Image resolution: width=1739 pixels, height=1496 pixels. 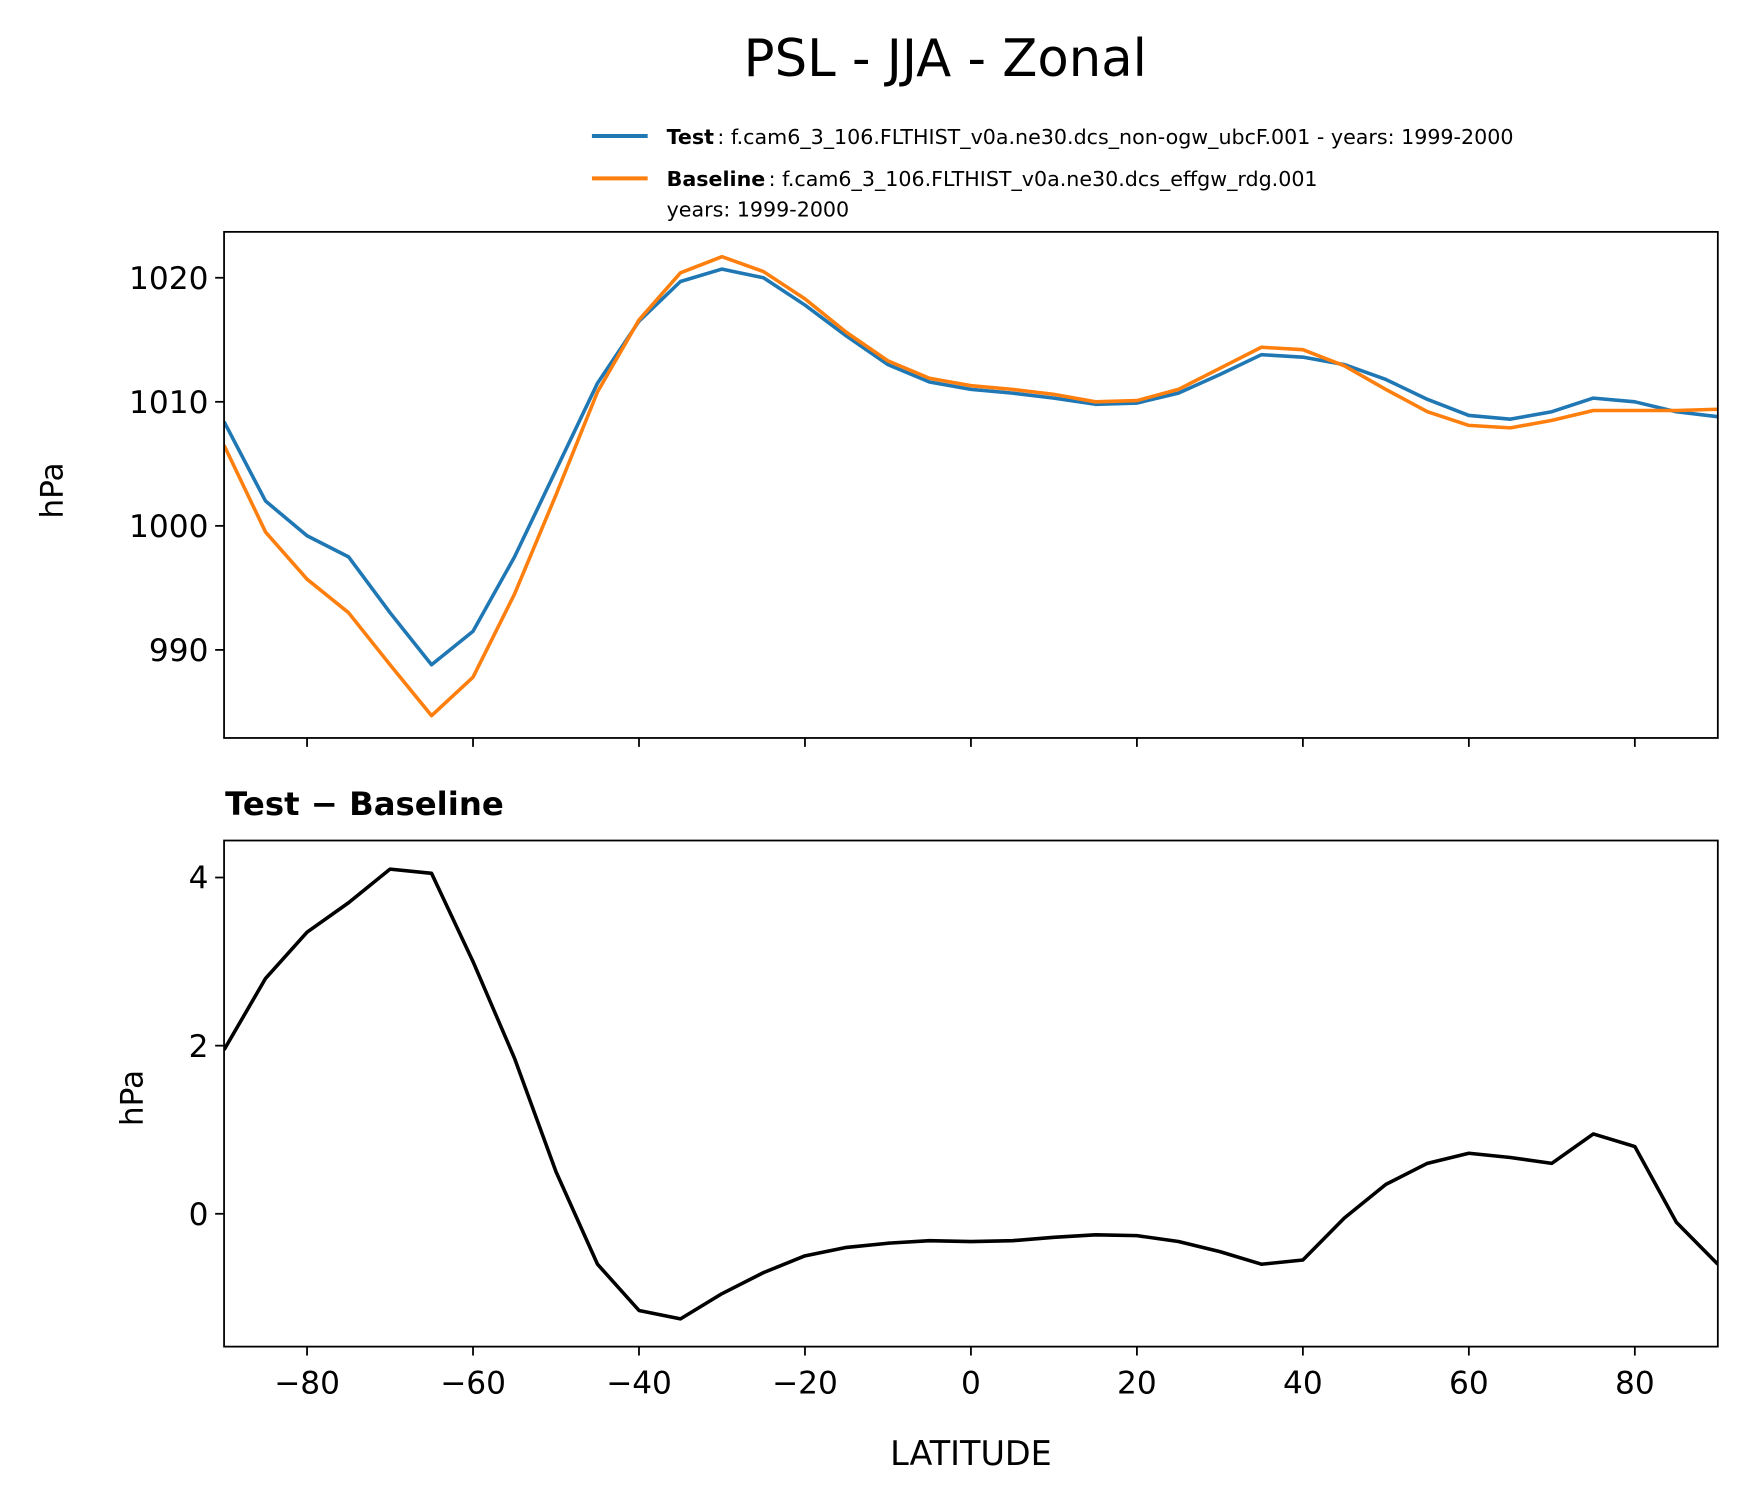 What do you see at coordinates (691, 137) in the screenshot?
I see `legend-name: Test` at bounding box center [691, 137].